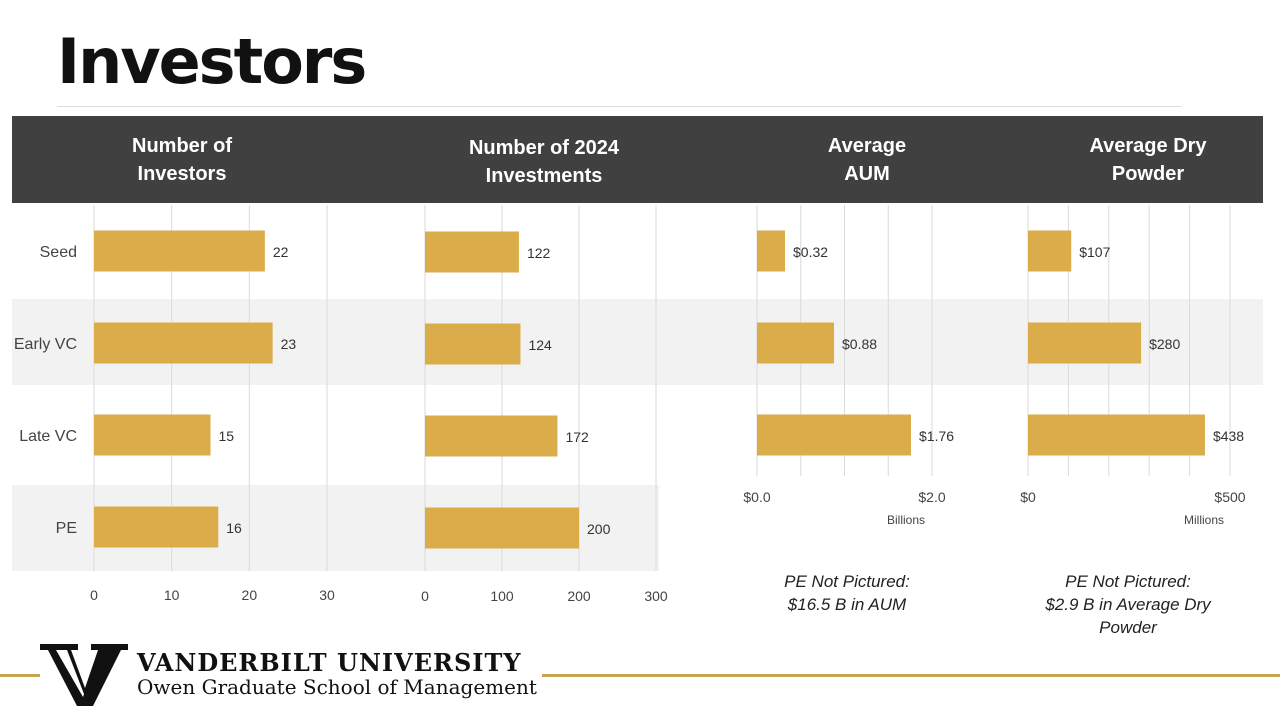  I want to click on row-label-early-vc: Early VC, so click(45, 344).